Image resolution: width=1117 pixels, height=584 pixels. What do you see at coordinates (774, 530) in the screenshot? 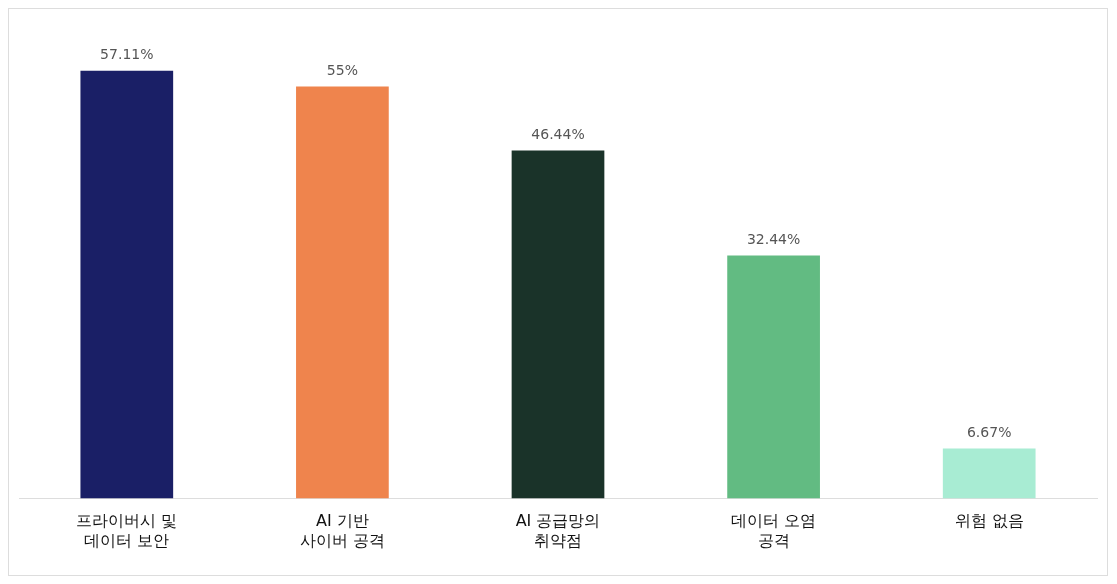
I see `x-tick-label: 데이터 오염 공격` at bounding box center [774, 530].